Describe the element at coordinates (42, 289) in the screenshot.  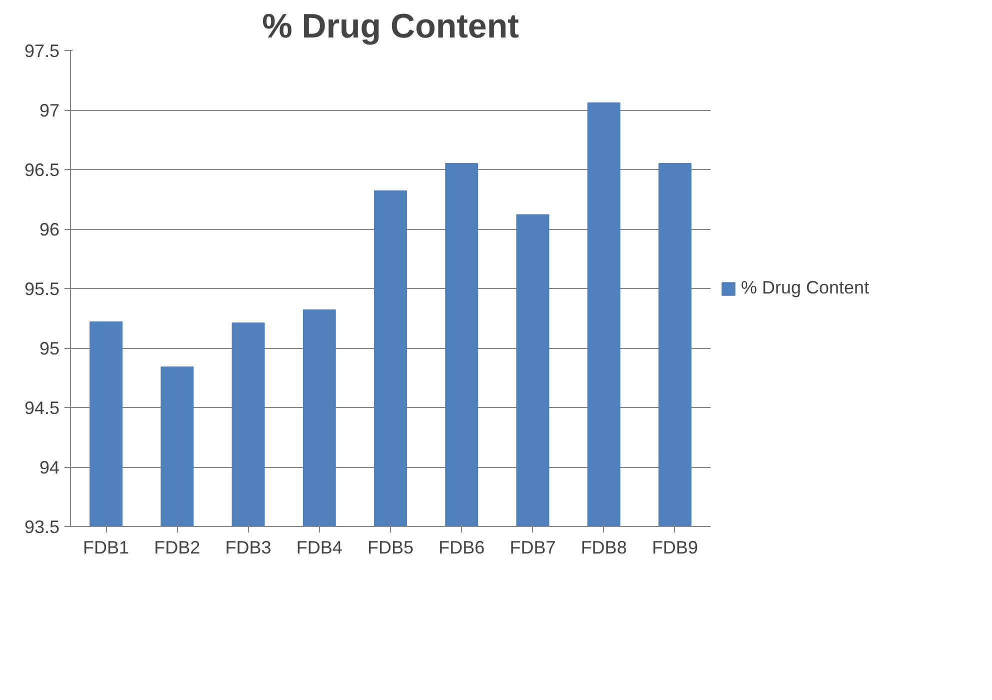
I see `y-tick-label: 95.5` at that location.